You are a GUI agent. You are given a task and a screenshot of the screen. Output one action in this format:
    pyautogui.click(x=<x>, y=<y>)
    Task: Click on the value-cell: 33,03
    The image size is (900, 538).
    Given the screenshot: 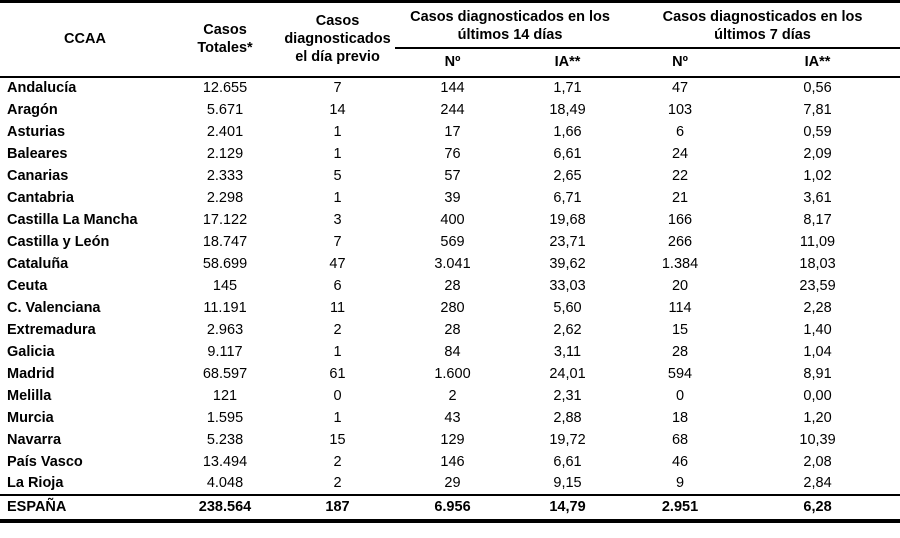 What is the action you would take?
    pyautogui.click(x=567, y=285)
    